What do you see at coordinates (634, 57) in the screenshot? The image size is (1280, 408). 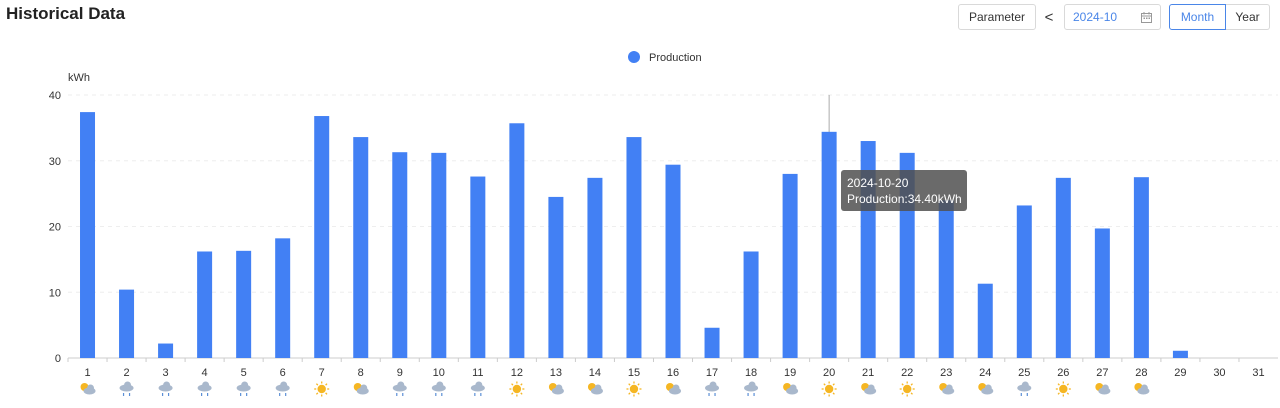 I see `legend-marker` at bounding box center [634, 57].